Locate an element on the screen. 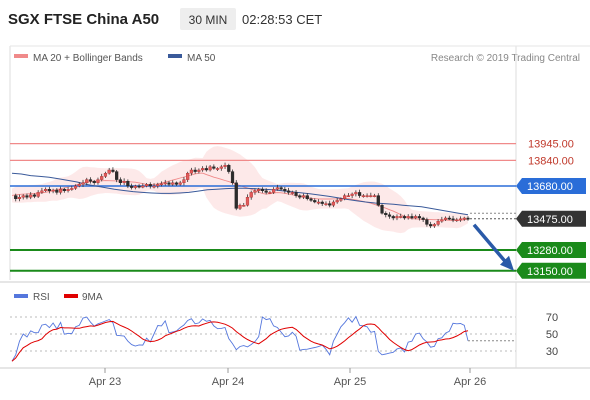 This screenshot has width=590, height=400. projection-arrow is located at coordinates (493, 247).